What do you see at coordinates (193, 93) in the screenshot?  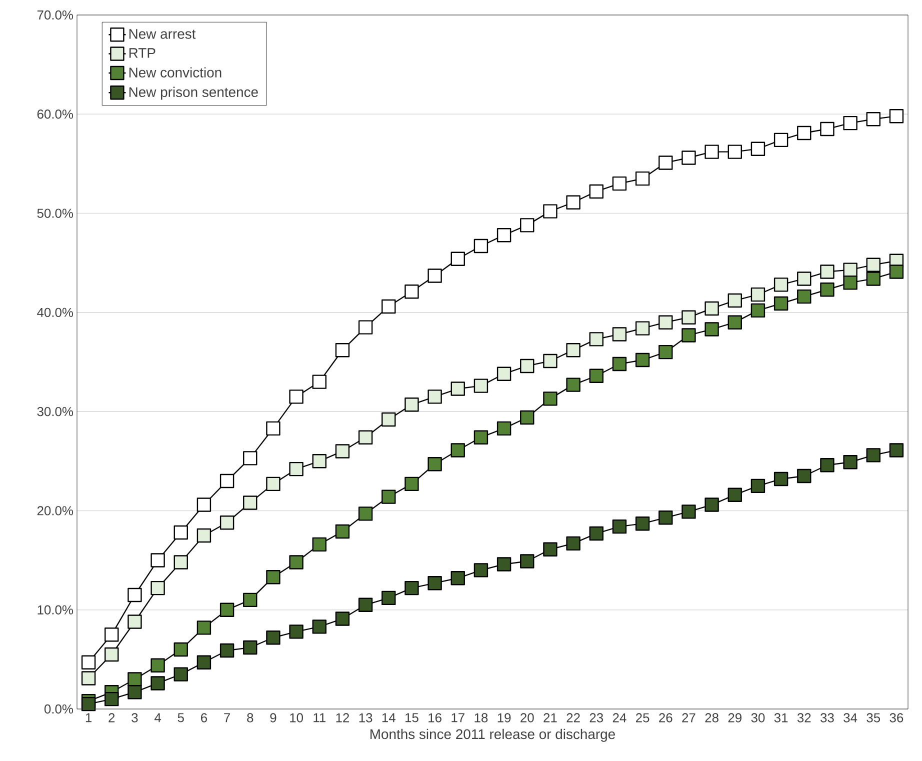 I see `legend-label: New prison sentence` at bounding box center [193, 93].